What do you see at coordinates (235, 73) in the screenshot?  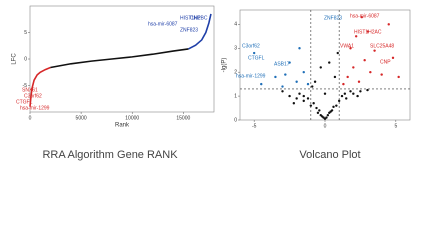 I see `y-tick-label: 2` at bounding box center [235, 73].